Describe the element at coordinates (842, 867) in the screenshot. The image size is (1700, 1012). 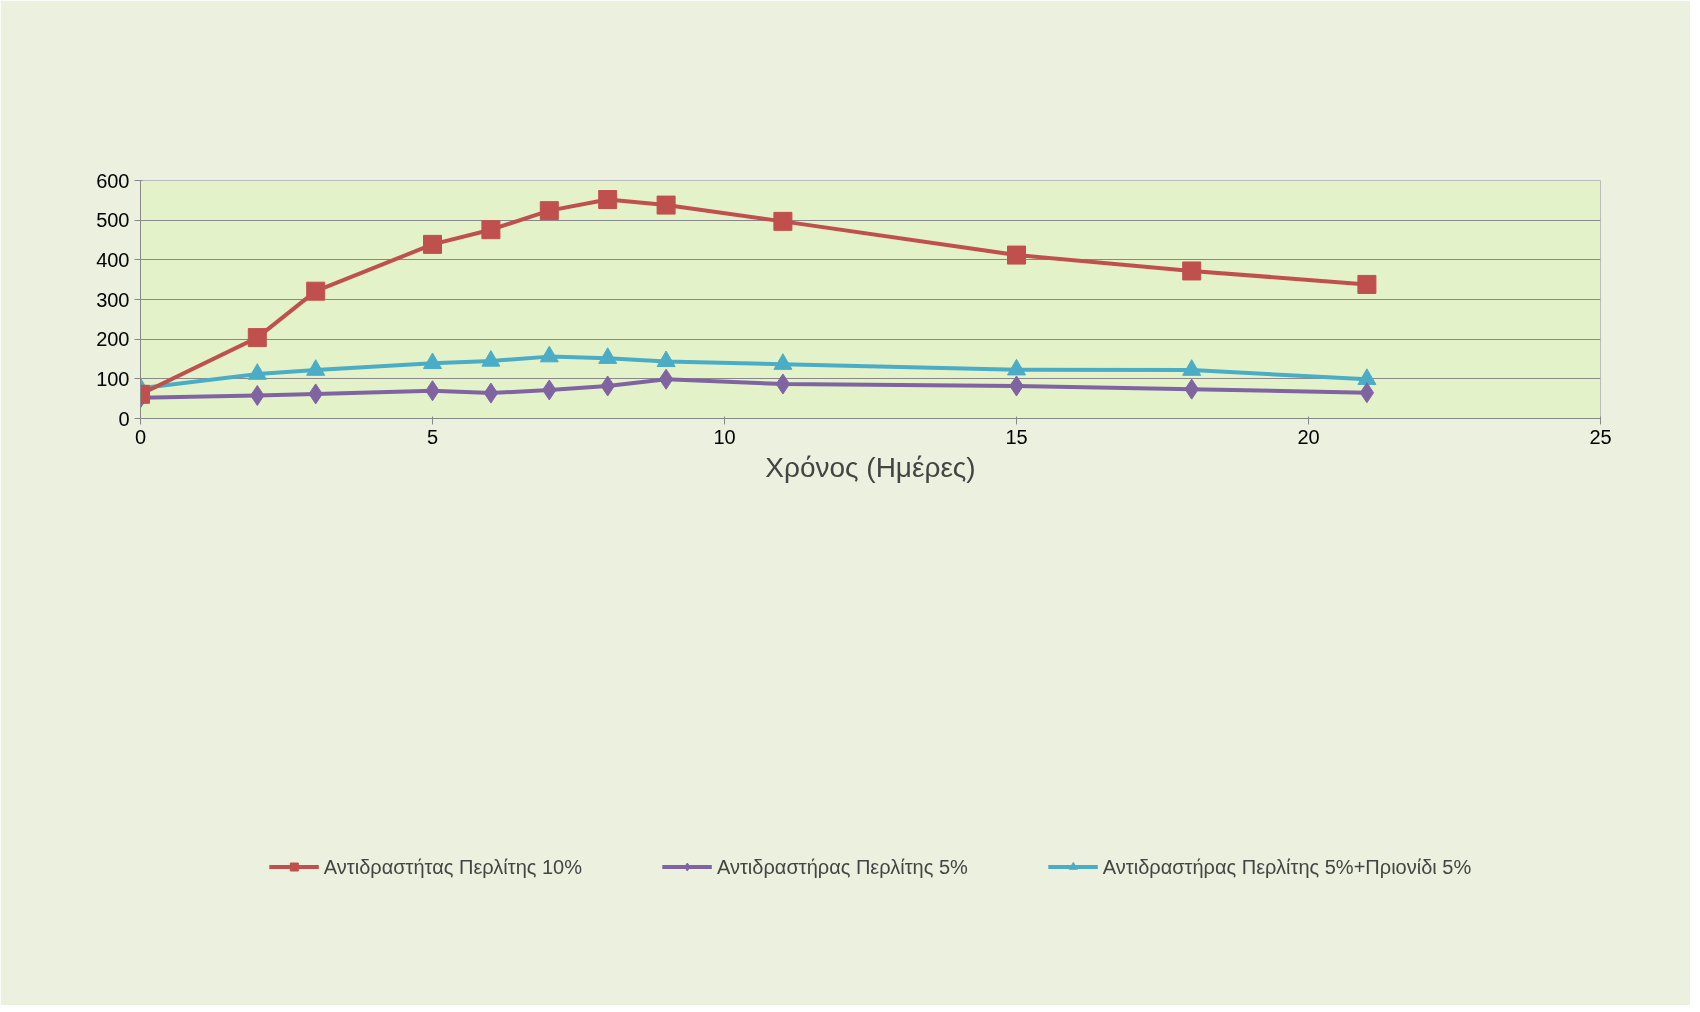
I see `legend-label: Αντιδραστήρας Περλίτης 5%` at that location.